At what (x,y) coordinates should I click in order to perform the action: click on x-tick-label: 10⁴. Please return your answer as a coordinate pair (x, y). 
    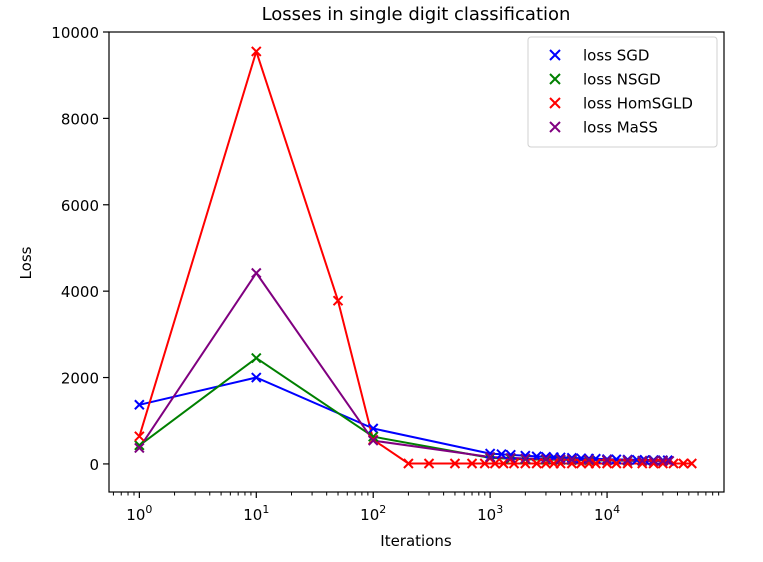
    Looking at the image, I should click on (607, 513).